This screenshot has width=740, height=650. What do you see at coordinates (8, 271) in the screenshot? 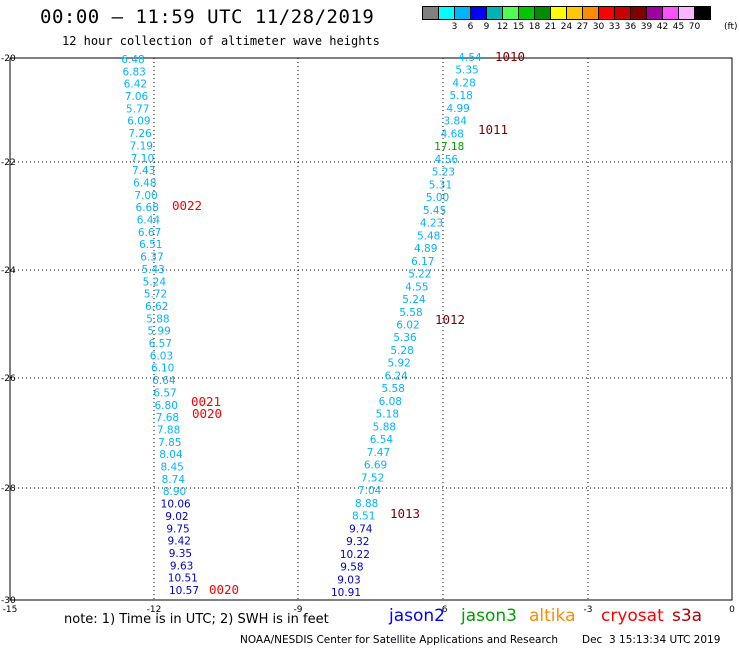
I see `lat-tick-label: -24` at bounding box center [8, 271].